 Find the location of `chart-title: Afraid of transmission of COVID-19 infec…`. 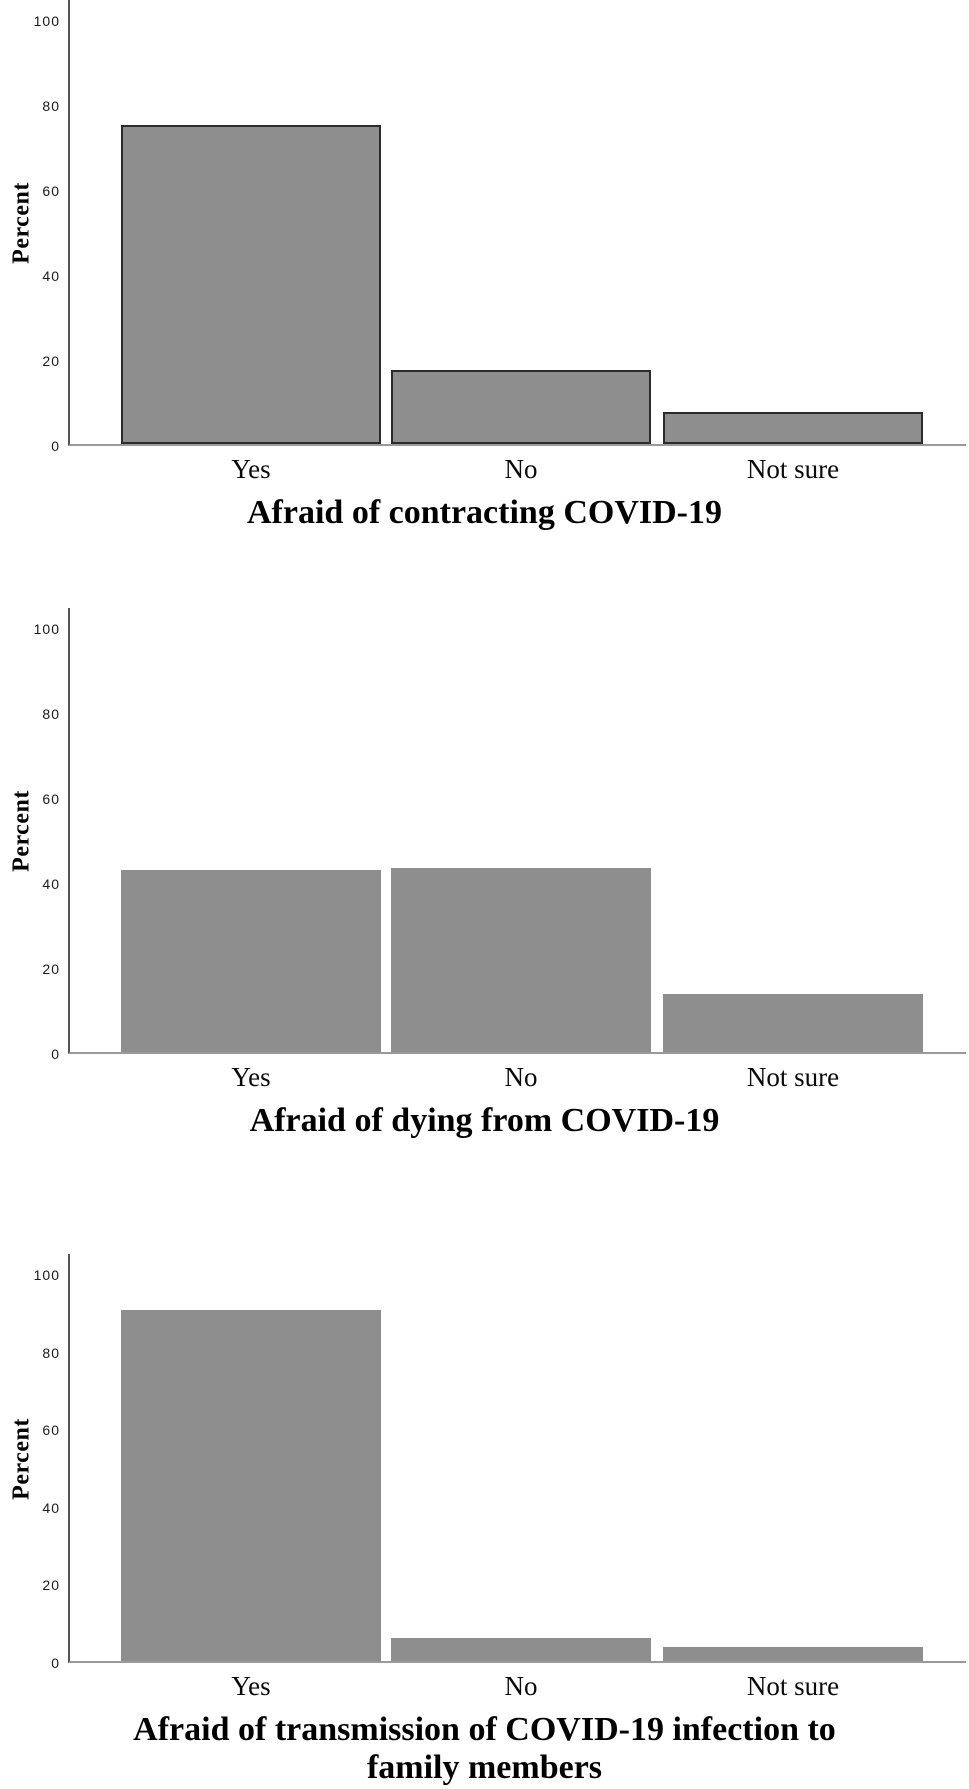

chart-title: Afraid of transmission of COVID-19 infec… is located at coordinates (484, 1748).